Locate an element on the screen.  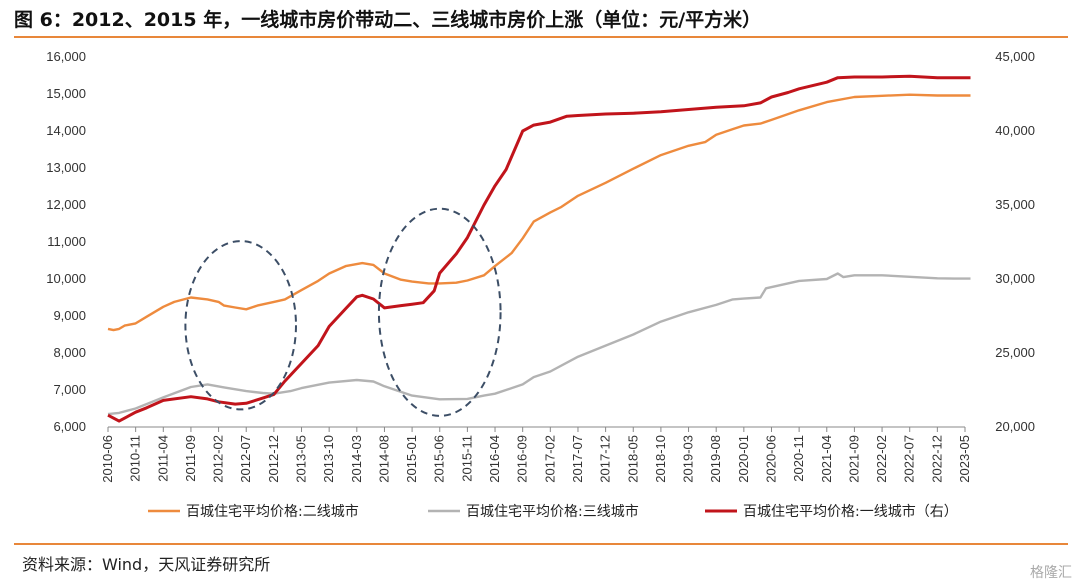
x-tick-label: 2010-06 is located at coordinates (107, 459).